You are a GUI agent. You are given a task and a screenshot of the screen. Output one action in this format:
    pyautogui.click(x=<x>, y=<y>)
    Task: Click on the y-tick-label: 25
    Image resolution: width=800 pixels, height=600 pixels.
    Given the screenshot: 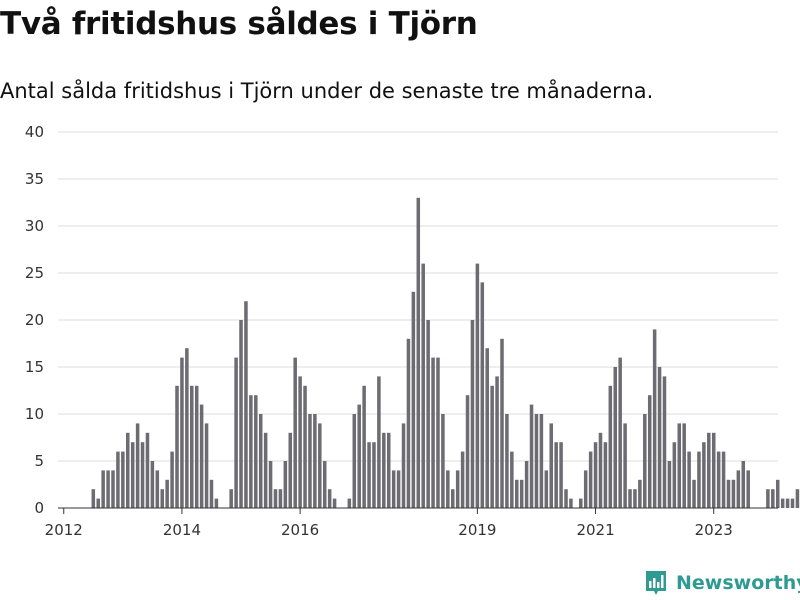 What is the action you would take?
    pyautogui.click(x=34, y=273)
    